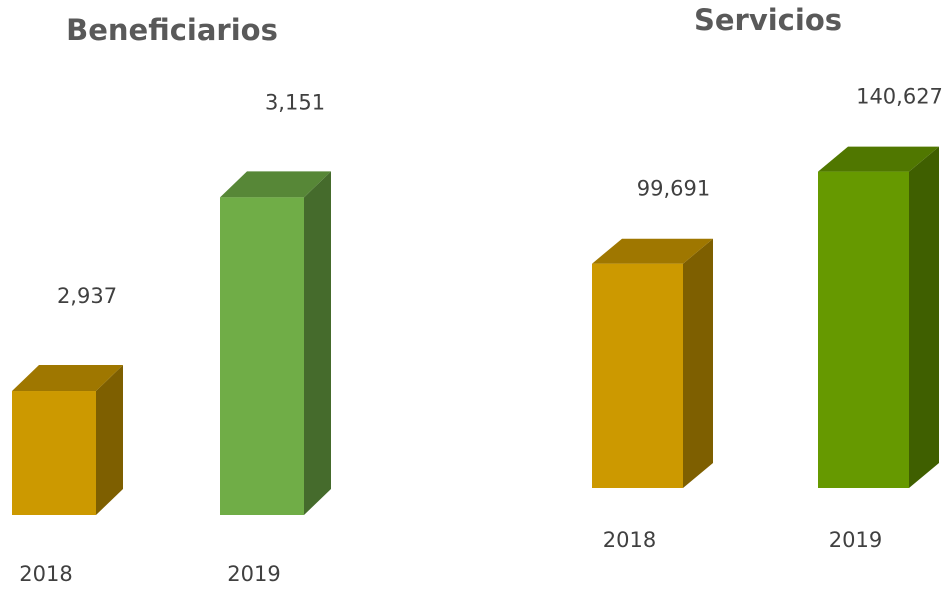  What do you see at coordinates (87, 296) in the screenshot?
I see `value-label: 2,937` at bounding box center [87, 296].